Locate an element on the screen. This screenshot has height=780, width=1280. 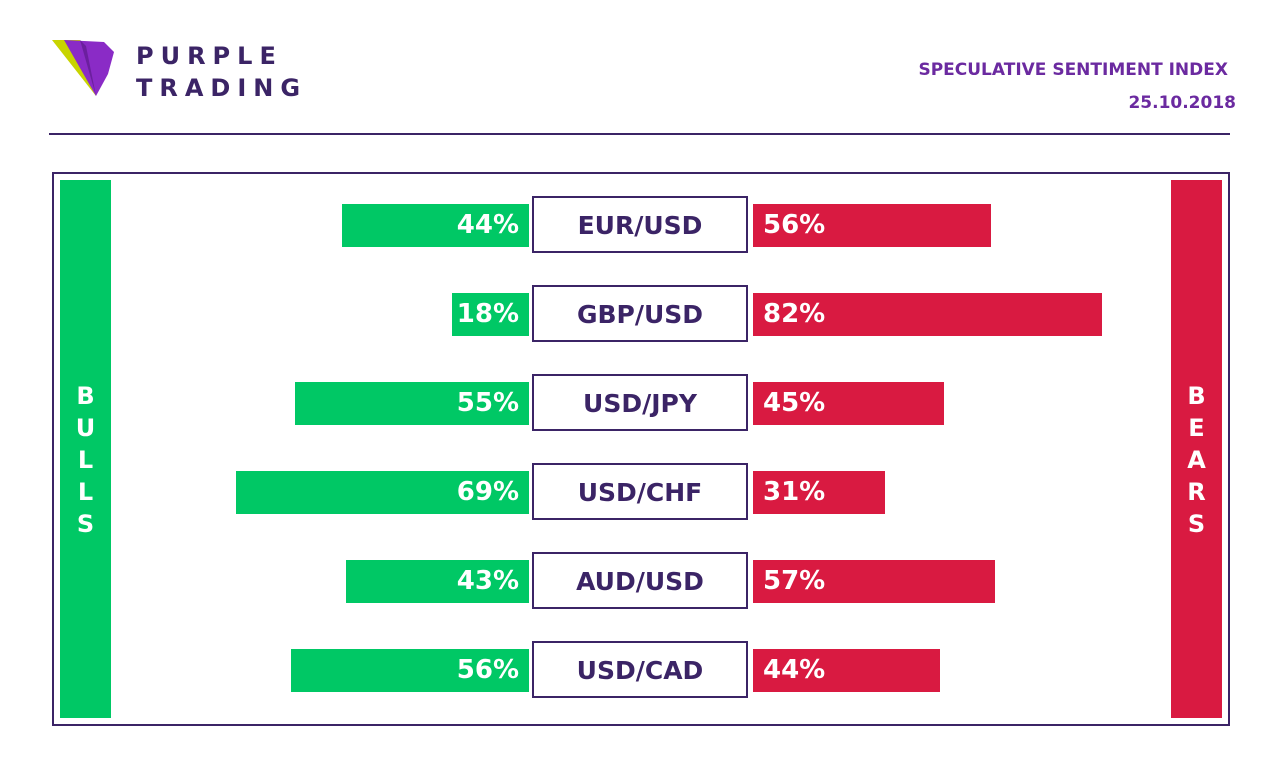
brand-name-line1: PURPLE is located at coordinates (209, 56).